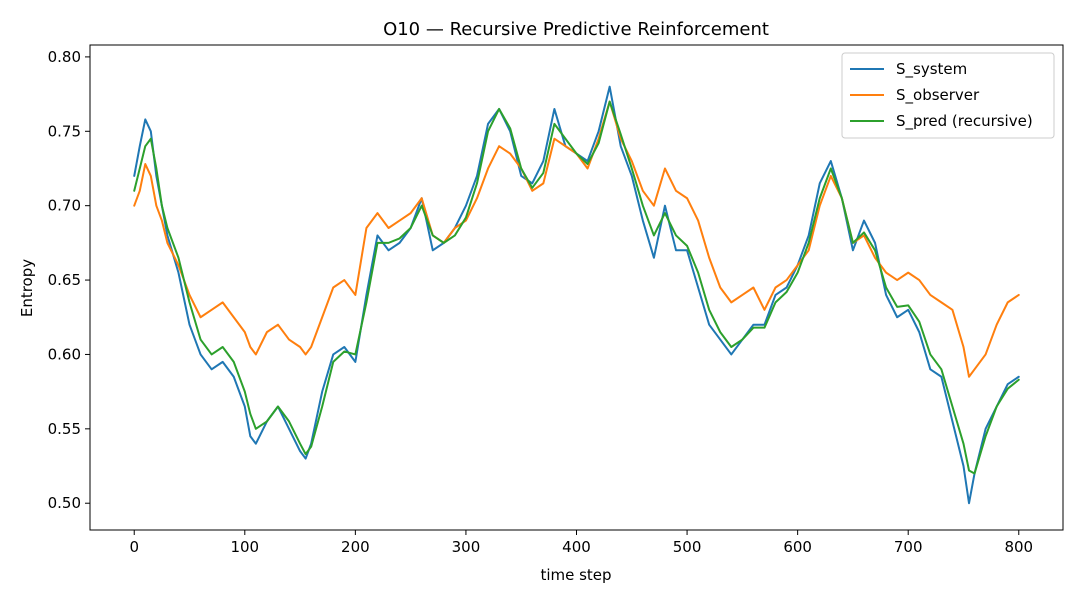  Describe the element at coordinates (575, 575) in the screenshot. I see `x-axis-label: time step` at that location.